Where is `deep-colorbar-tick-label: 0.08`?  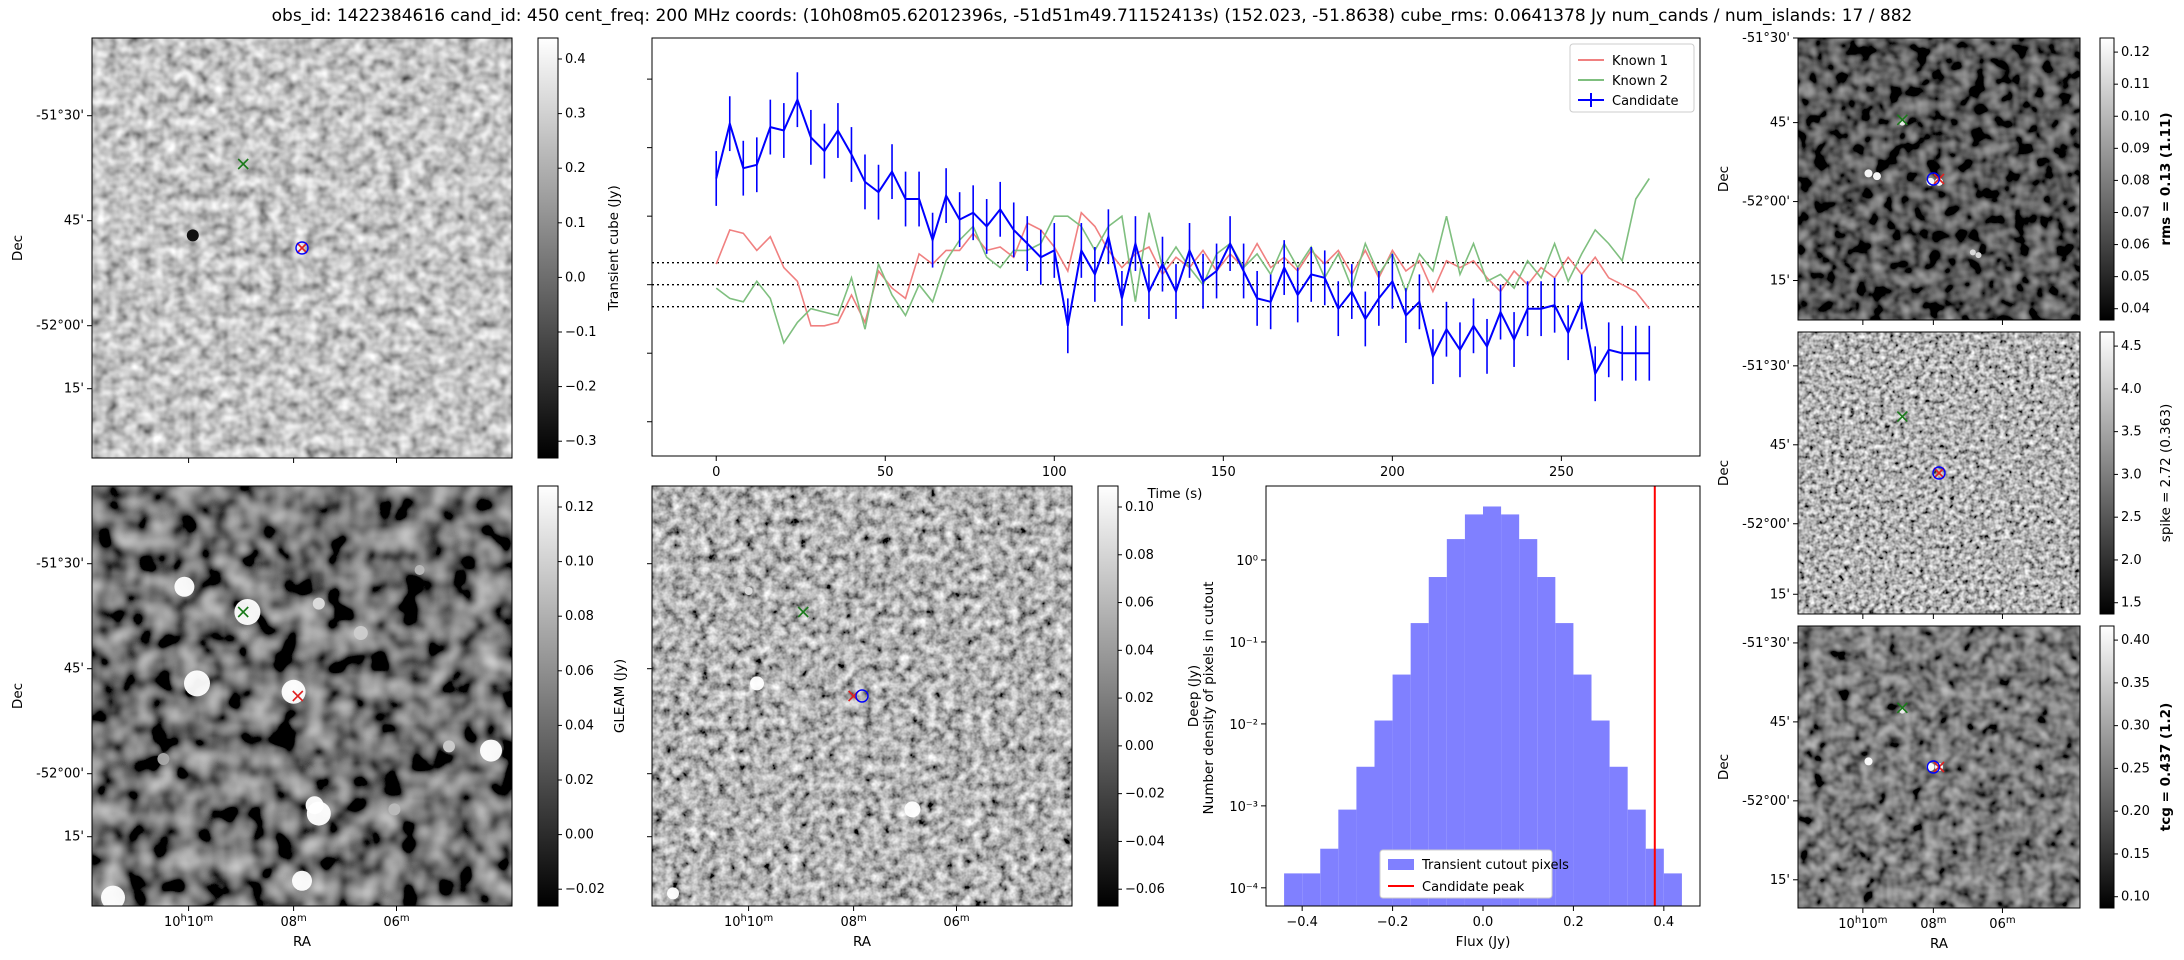 deep-colorbar-tick-label: 0.08 is located at coordinates (1139, 555).